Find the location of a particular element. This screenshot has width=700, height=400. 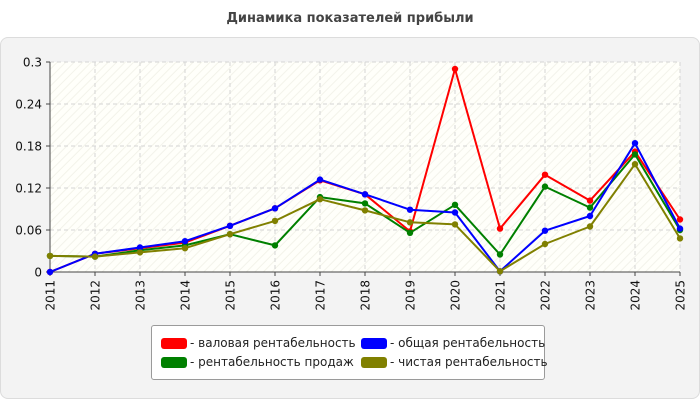

x-tick-label: 2023 is located at coordinates (591, 295).